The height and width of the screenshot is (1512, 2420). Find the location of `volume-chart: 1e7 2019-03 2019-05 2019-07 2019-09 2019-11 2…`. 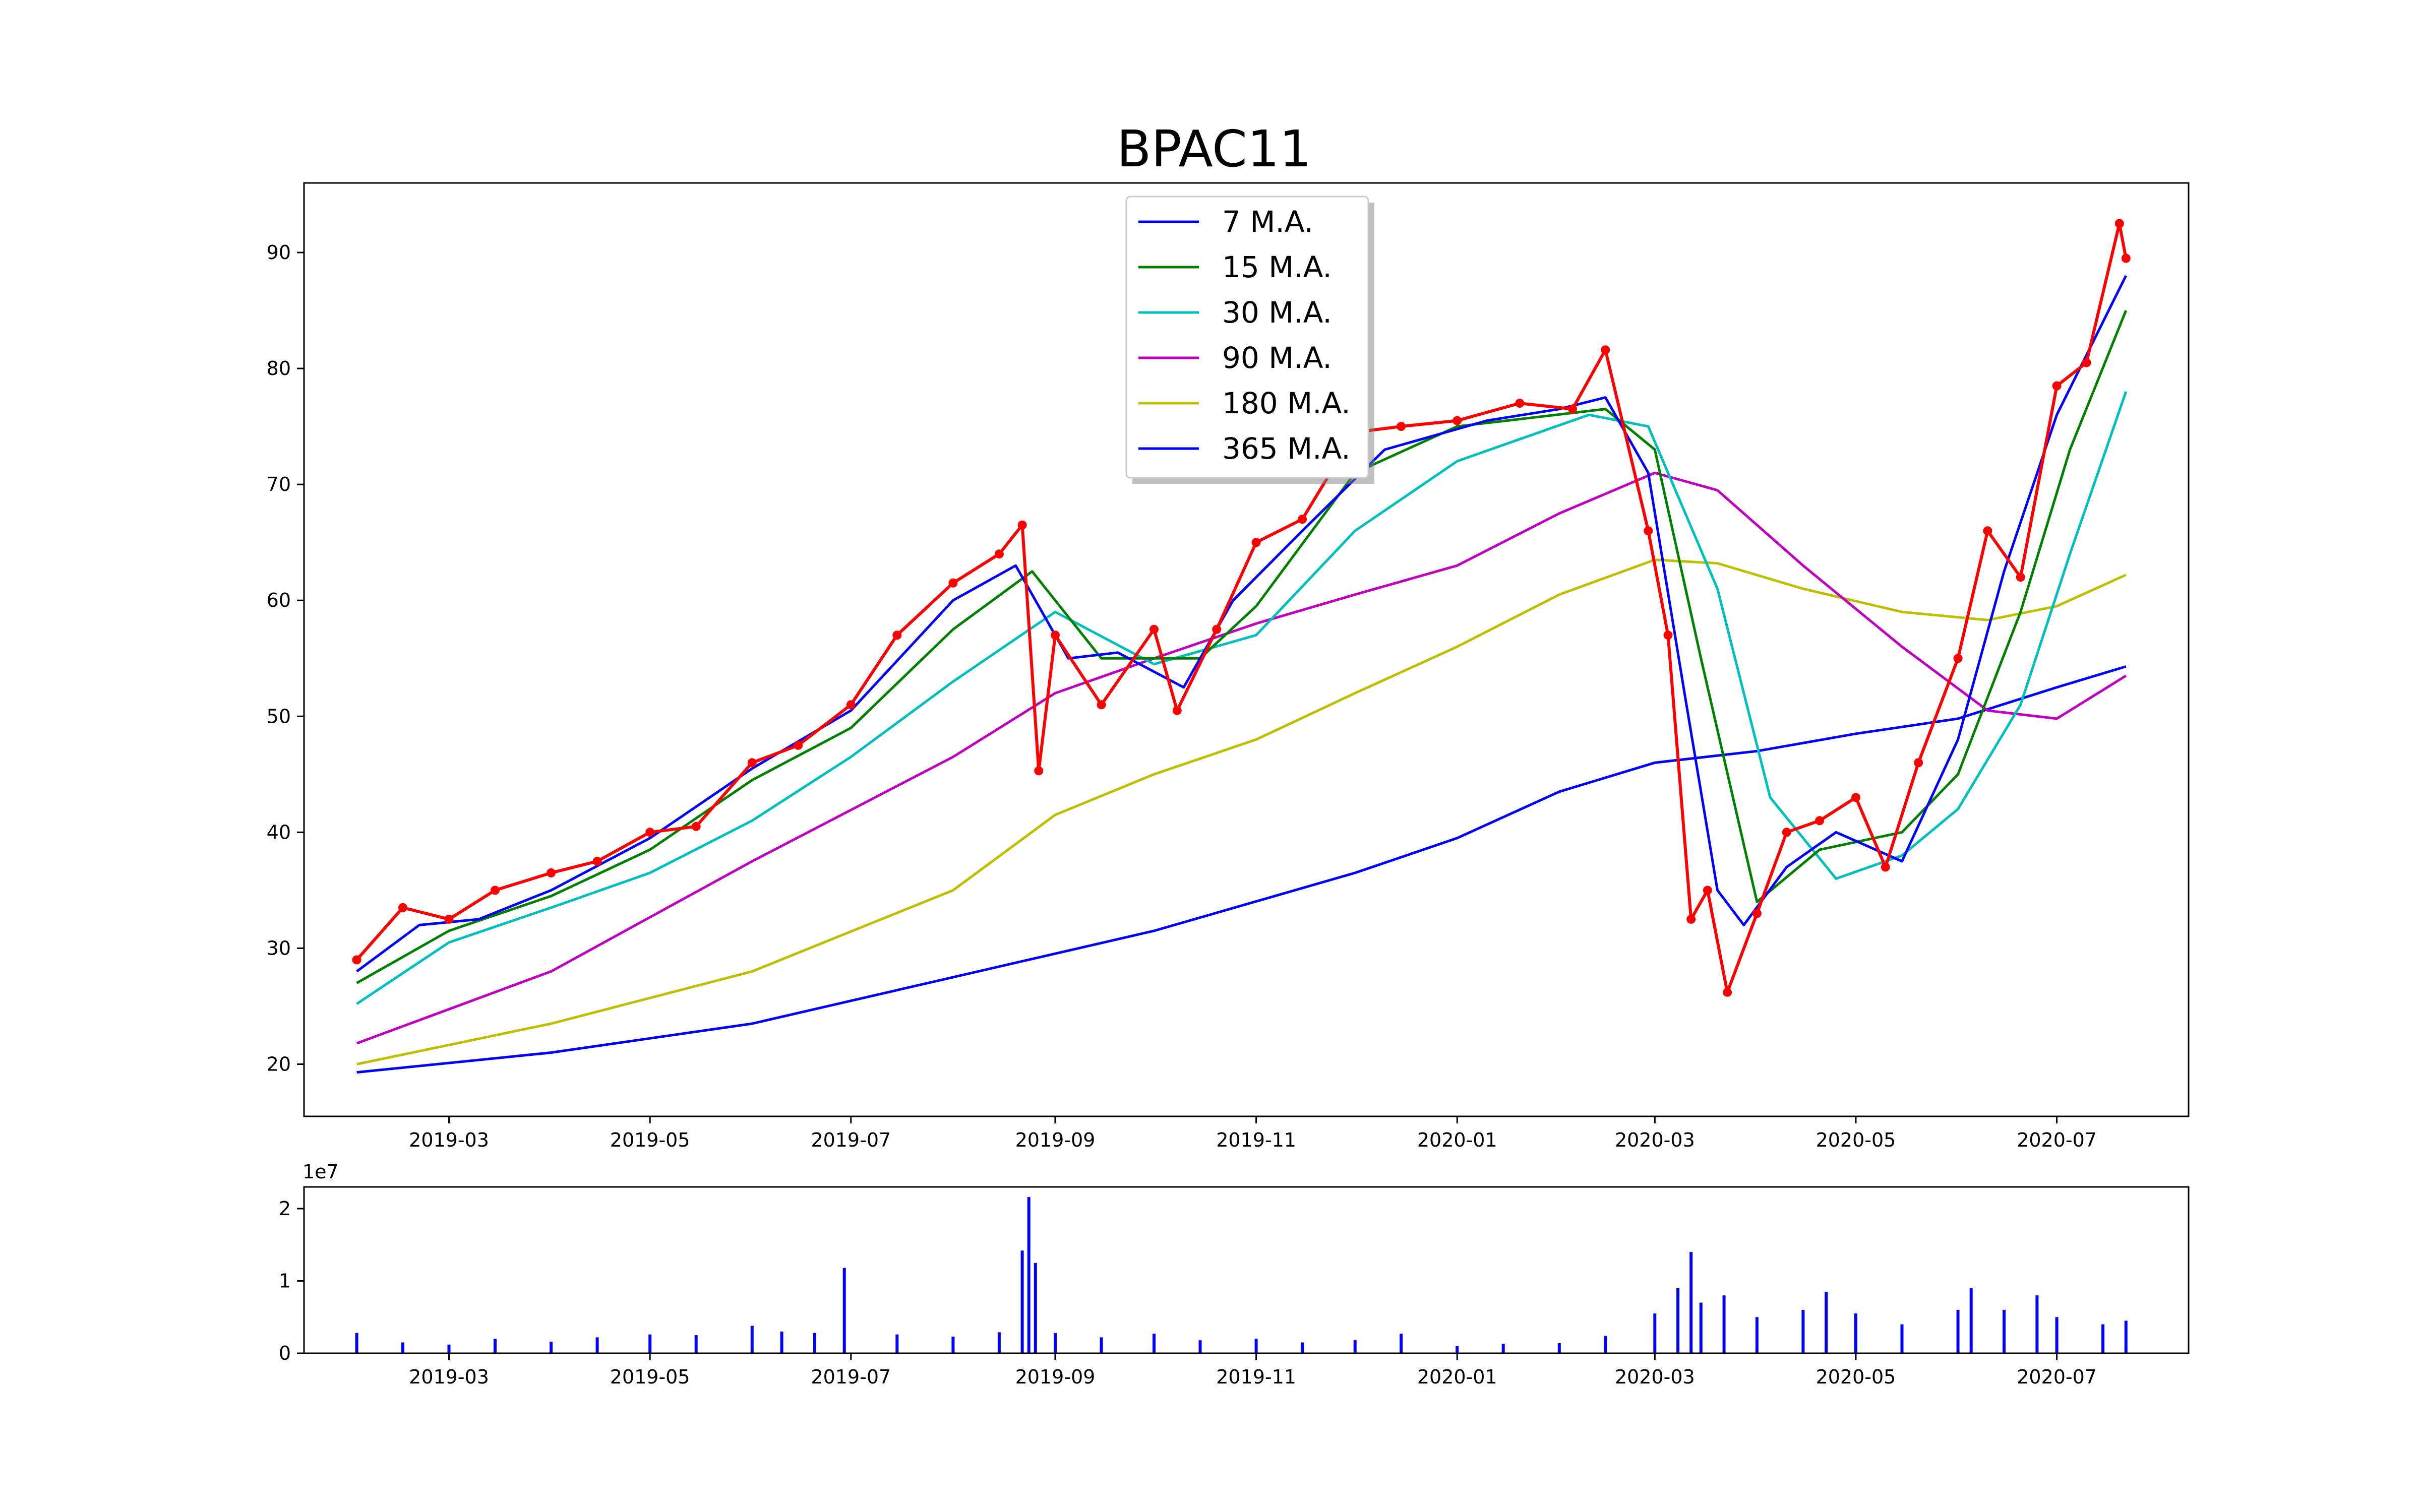

volume-chart: 1e7 2019-03 2019-05 2019-07 2019-09 2019-11 2… is located at coordinates (1234, 1274).